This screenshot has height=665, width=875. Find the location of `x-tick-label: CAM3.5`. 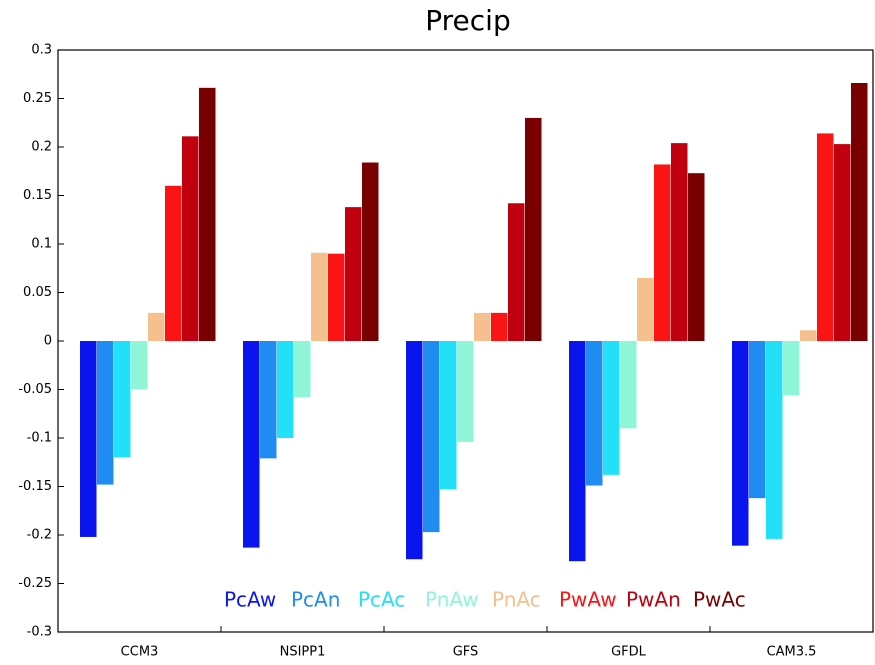

x-tick-label: CAM3.5 is located at coordinates (792, 652).